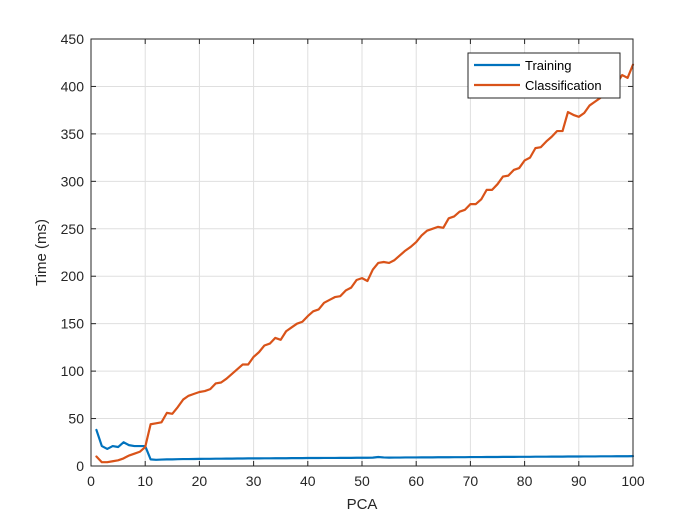  What do you see at coordinates (200, 481) in the screenshot?
I see `x-tick-label: 20` at bounding box center [200, 481].